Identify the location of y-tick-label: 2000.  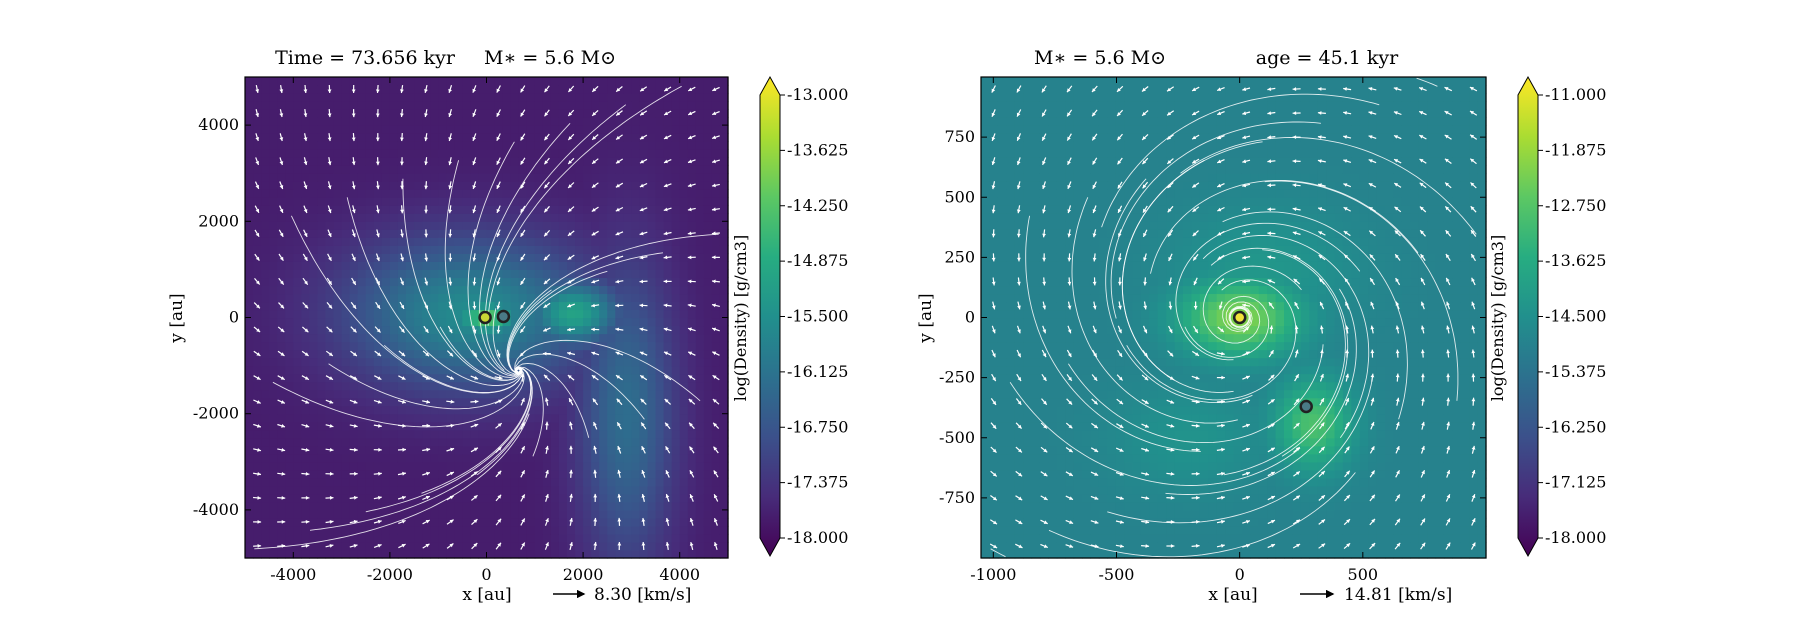
(218, 220).